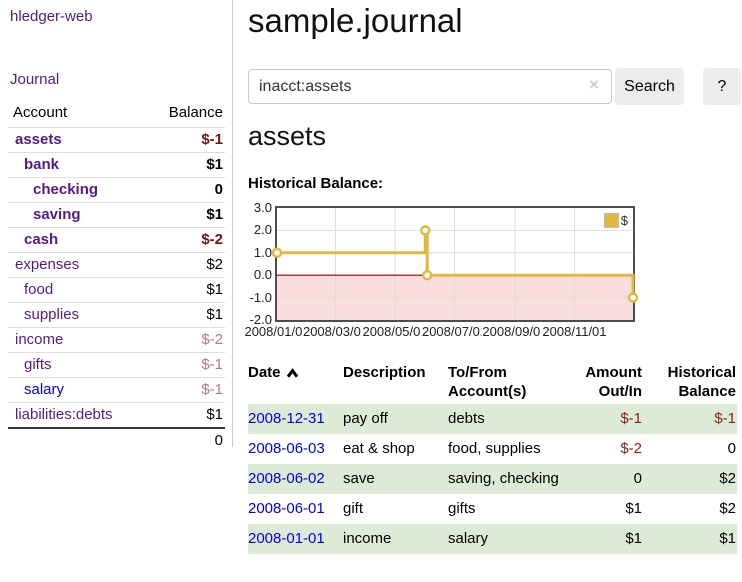  What do you see at coordinates (116, 265) in the screenshot?
I see `account-row: expenses $2` at bounding box center [116, 265].